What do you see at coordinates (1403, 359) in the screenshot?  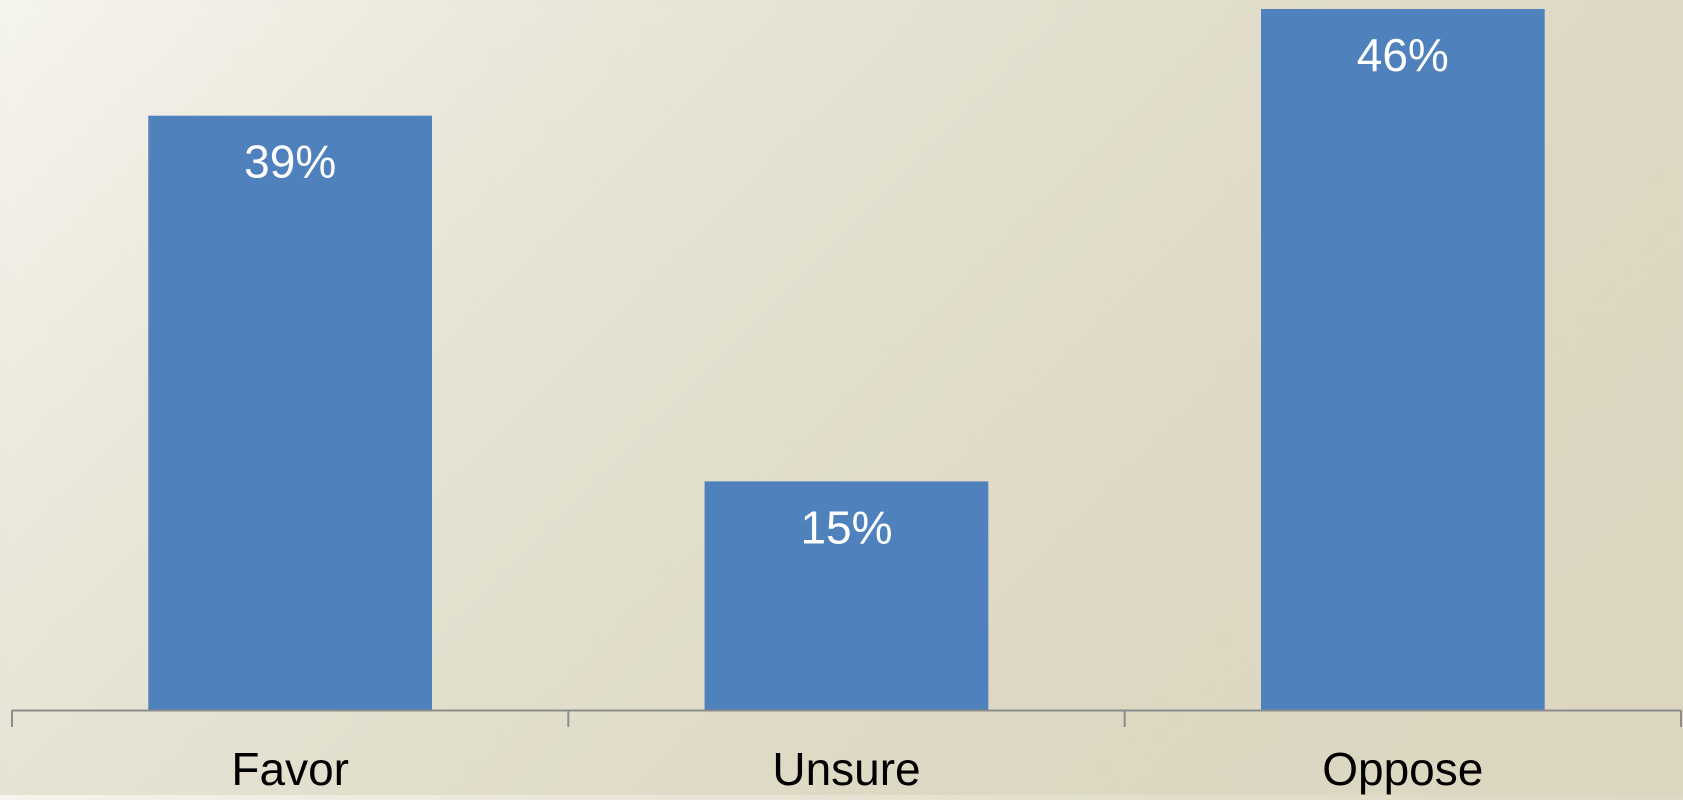 I see `bar-oppose` at bounding box center [1403, 359].